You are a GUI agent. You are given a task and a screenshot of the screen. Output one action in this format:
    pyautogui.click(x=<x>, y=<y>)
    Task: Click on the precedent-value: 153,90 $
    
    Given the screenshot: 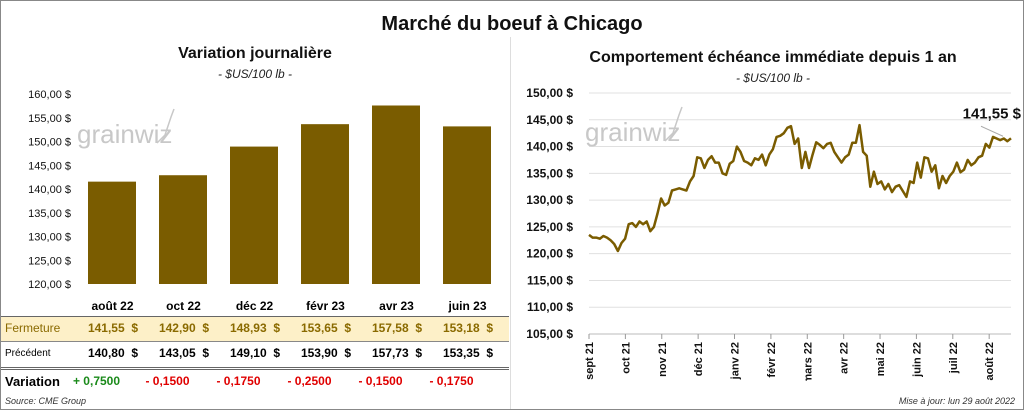 What is the action you would take?
    pyautogui.click(x=325, y=353)
    